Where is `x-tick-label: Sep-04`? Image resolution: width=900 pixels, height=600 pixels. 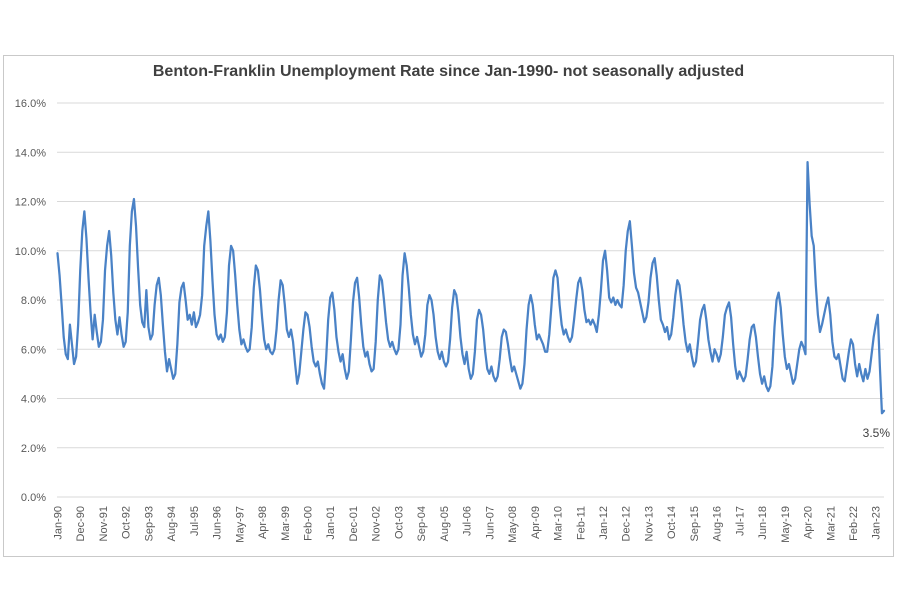
x-tick-label: Sep-04 is located at coordinates (422, 523).